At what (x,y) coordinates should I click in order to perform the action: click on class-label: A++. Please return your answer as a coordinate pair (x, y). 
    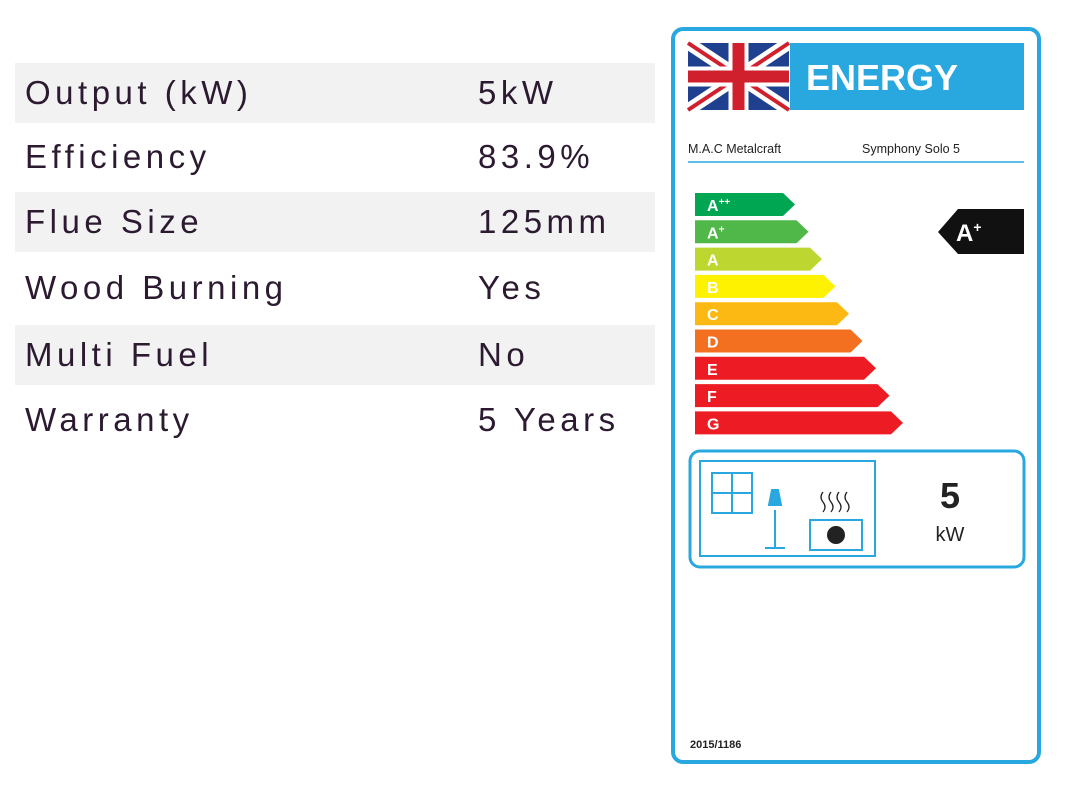
    Looking at the image, I should click on (718, 206).